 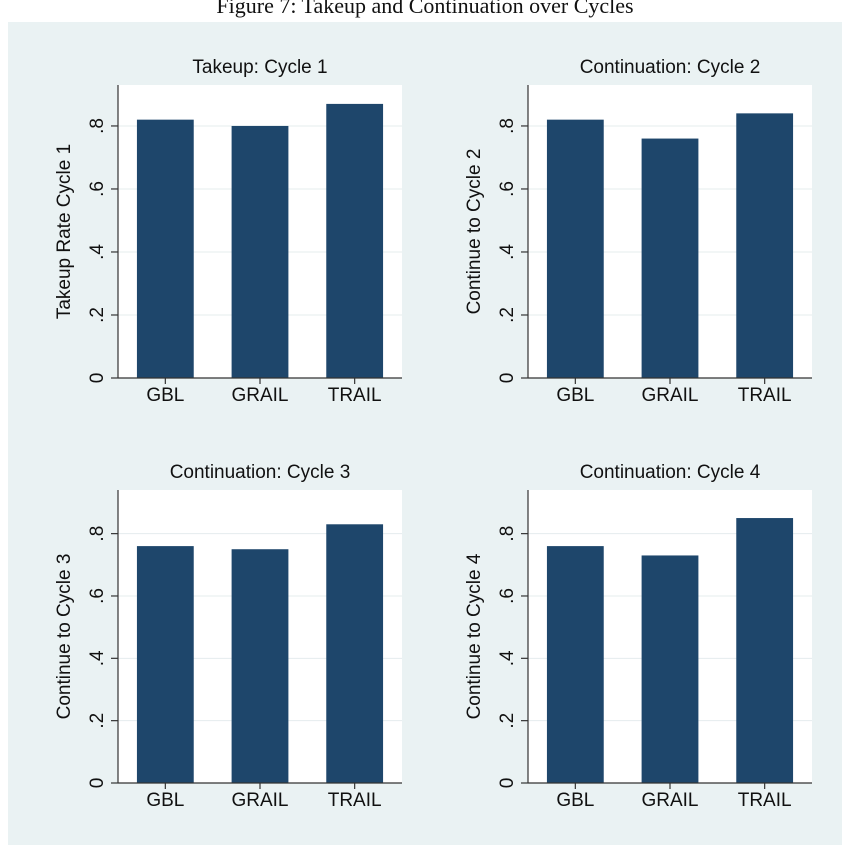 I want to click on y-axis-title: Continue to Cycle 4, so click(x=474, y=636).